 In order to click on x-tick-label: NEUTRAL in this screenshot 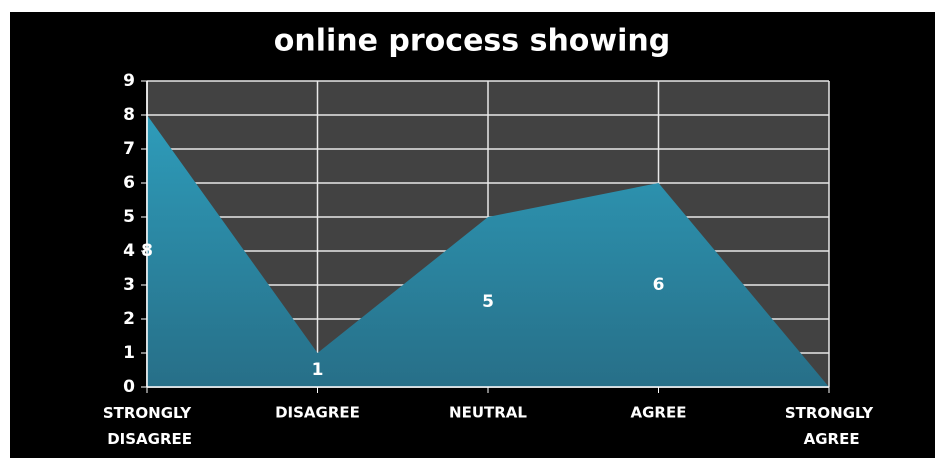, I will do `click(488, 413)`.